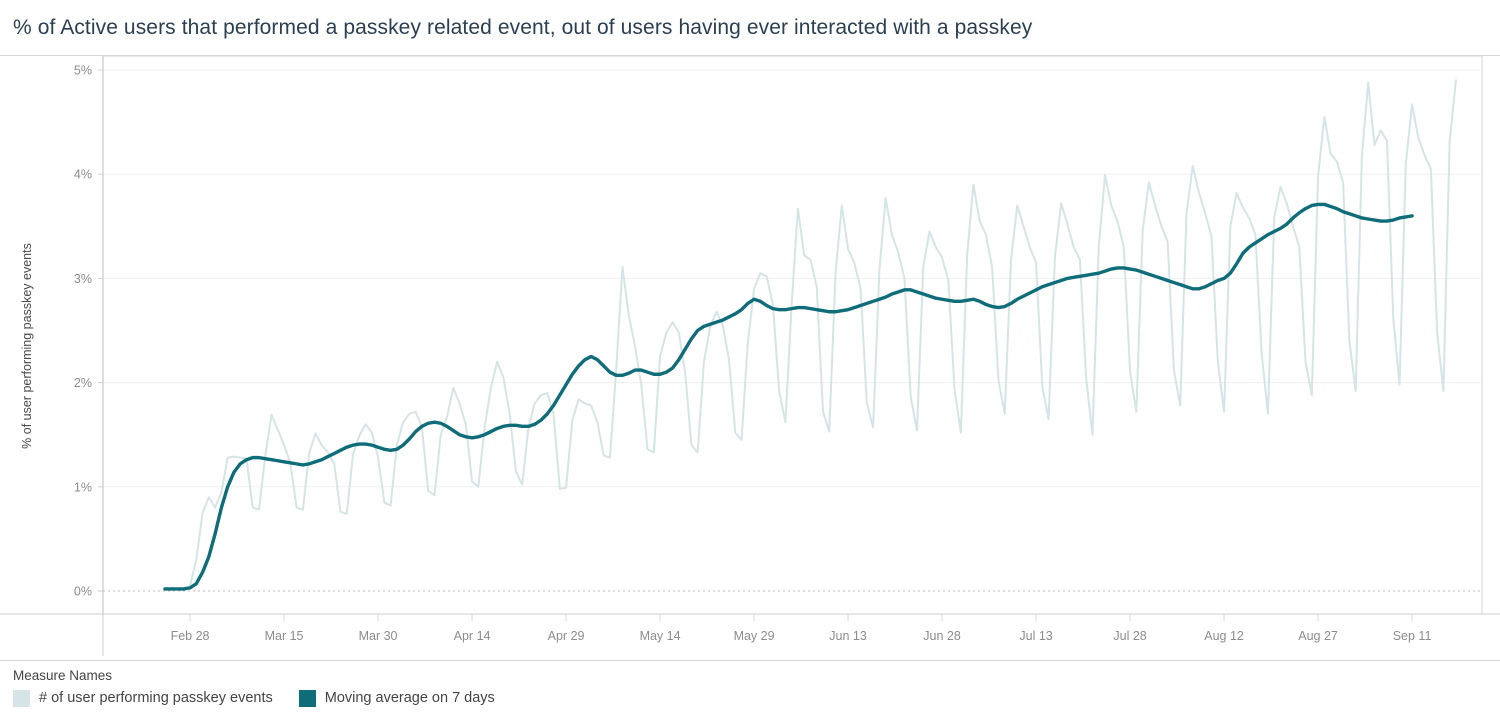  I want to click on x-tick-label: Mar 30, so click(378, 636).